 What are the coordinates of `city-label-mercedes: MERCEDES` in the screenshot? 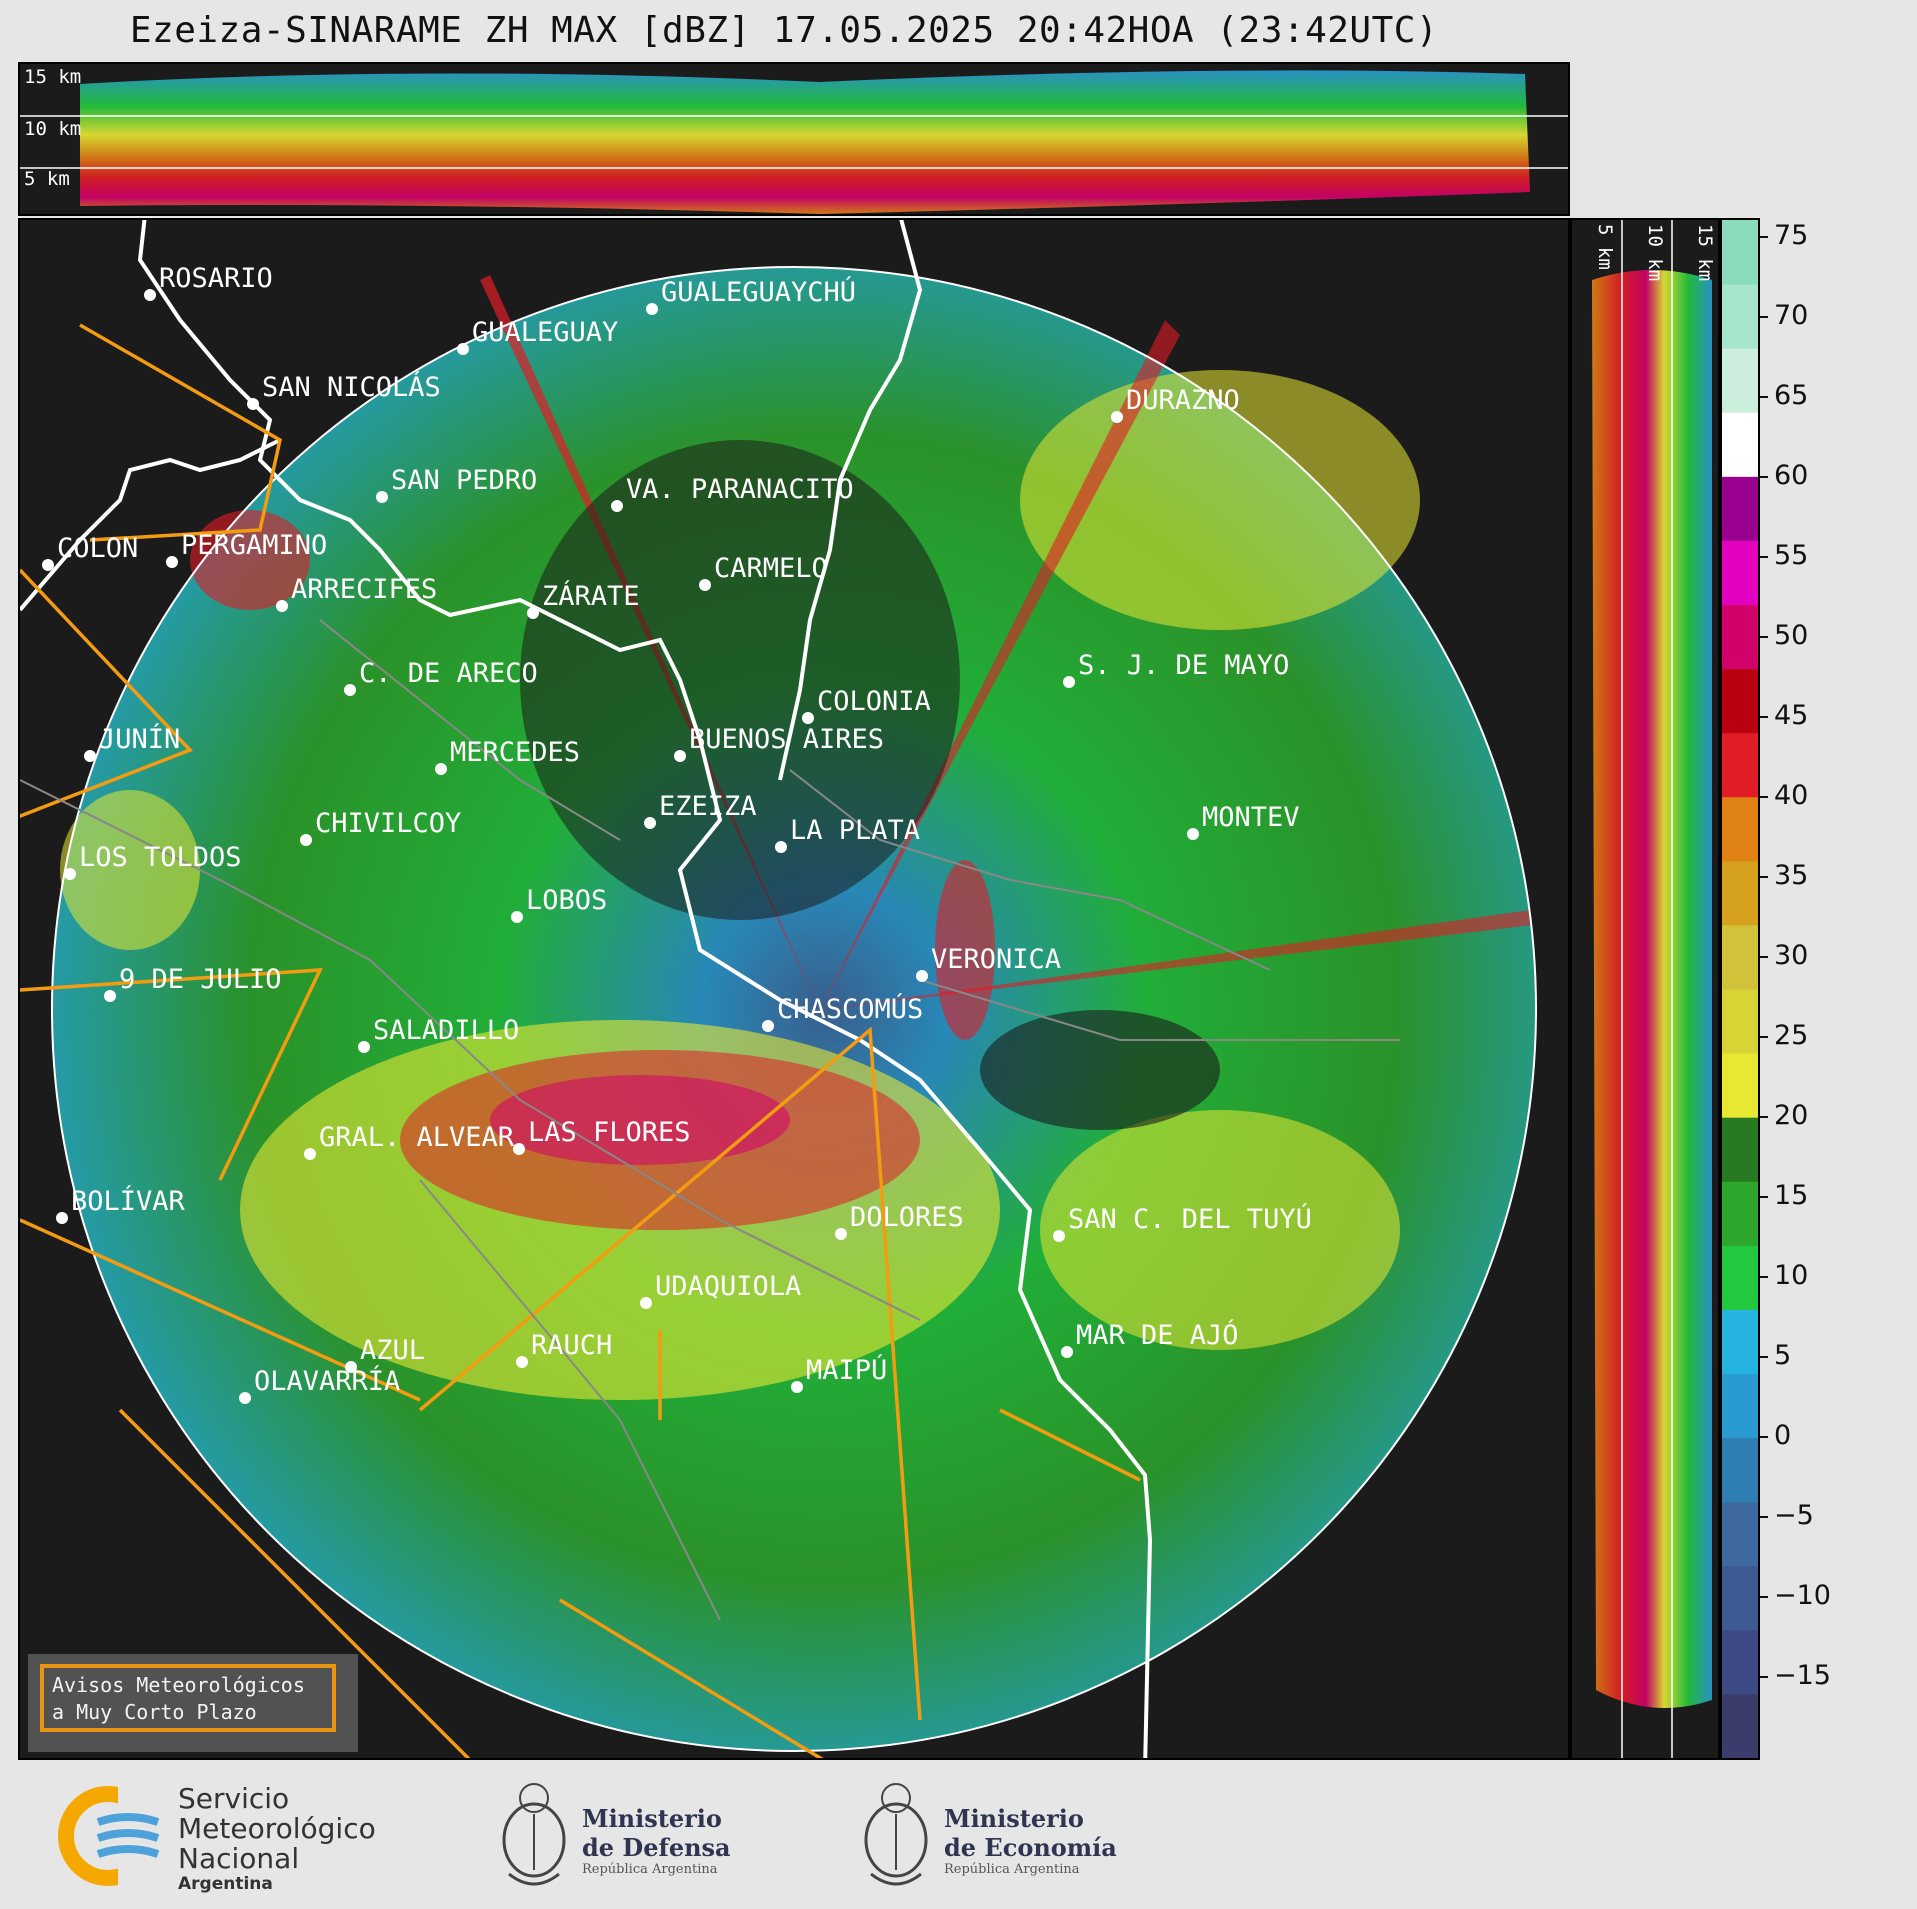 It's located at (515, 752).